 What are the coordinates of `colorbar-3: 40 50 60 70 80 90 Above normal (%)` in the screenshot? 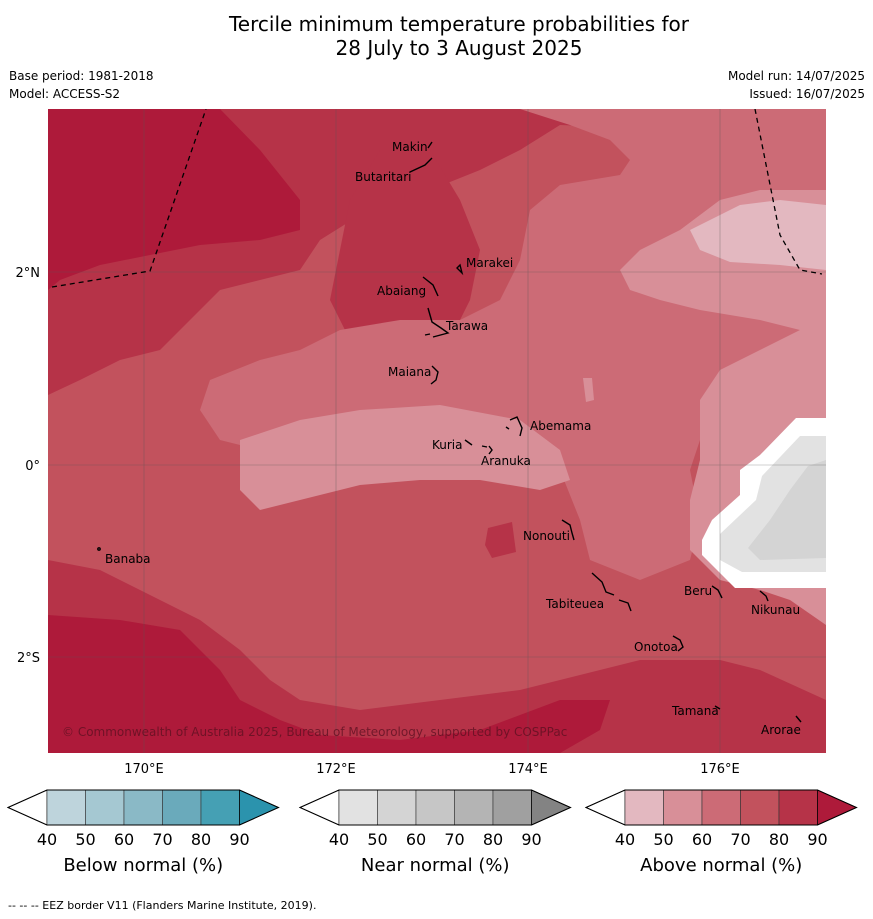 It's located at (721, 832).